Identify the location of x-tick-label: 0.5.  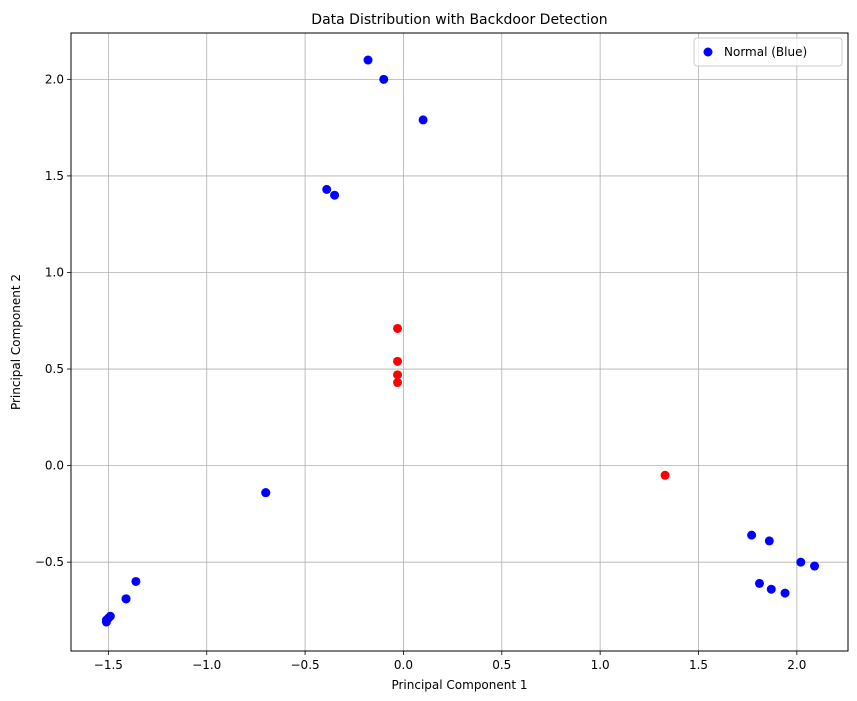
(501, 665).